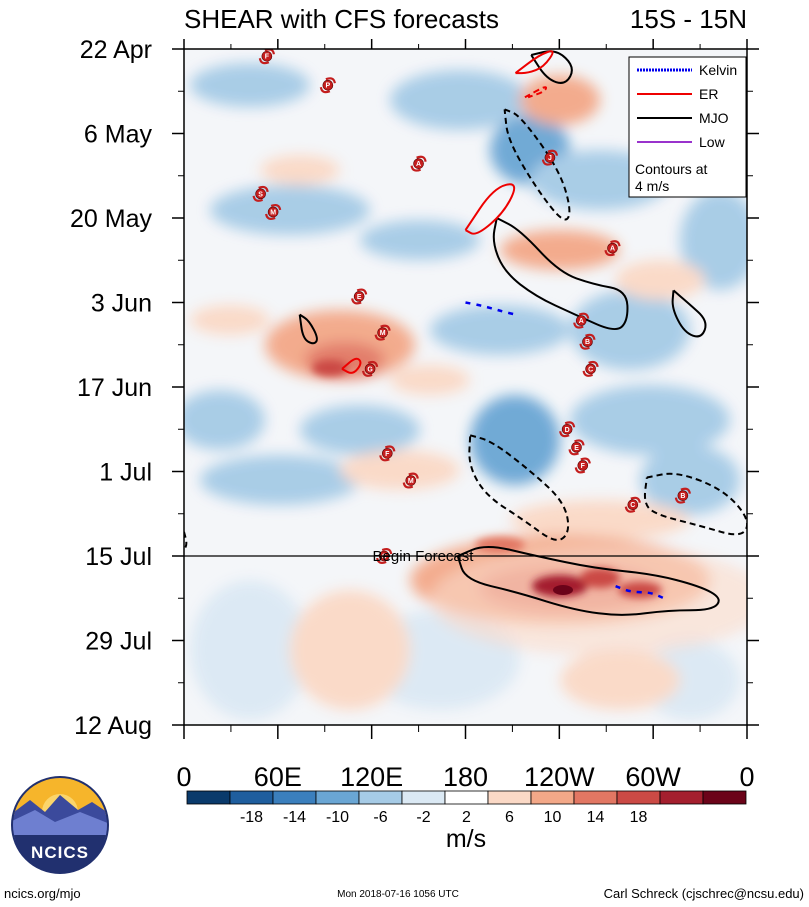 This screenshot has height=907, width=809. I want to click on y-tick-label: 12 Aug, so click(113, 726).